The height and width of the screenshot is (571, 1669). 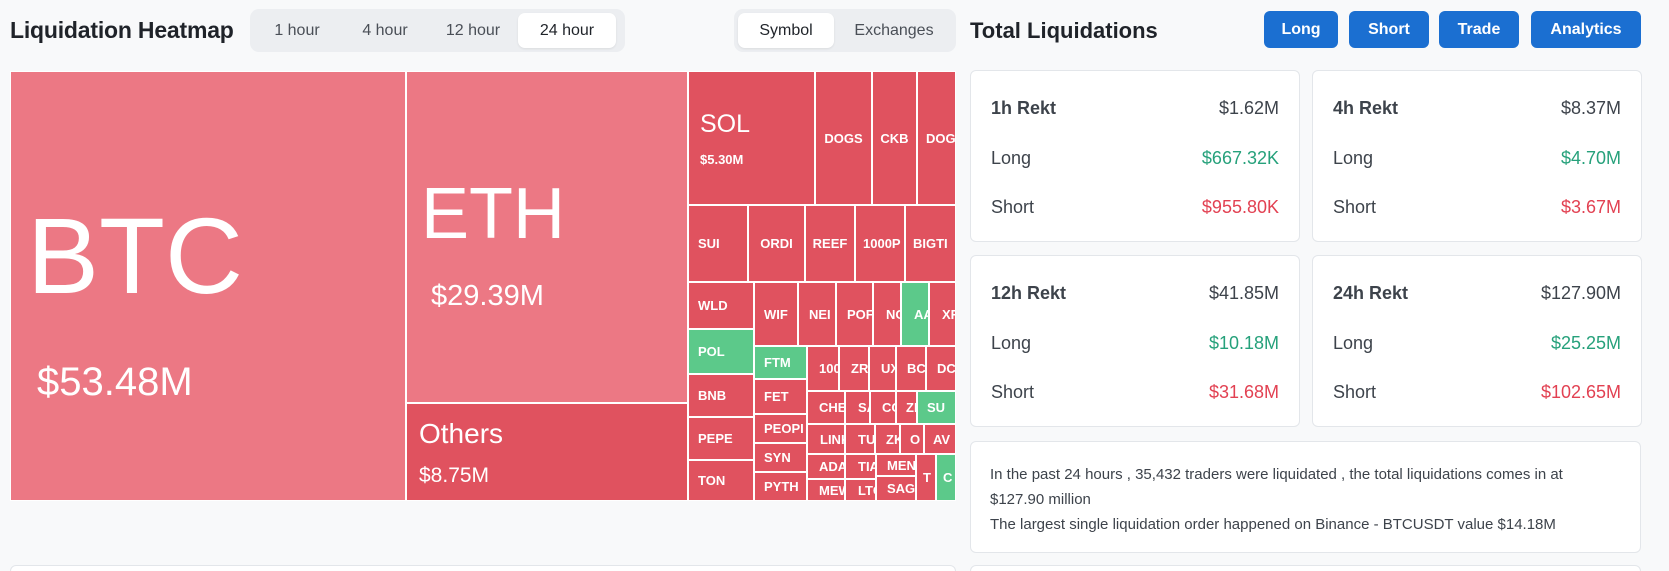 I want to click on card-long-row: Long $10.18M, so click(x=1135, y=343).